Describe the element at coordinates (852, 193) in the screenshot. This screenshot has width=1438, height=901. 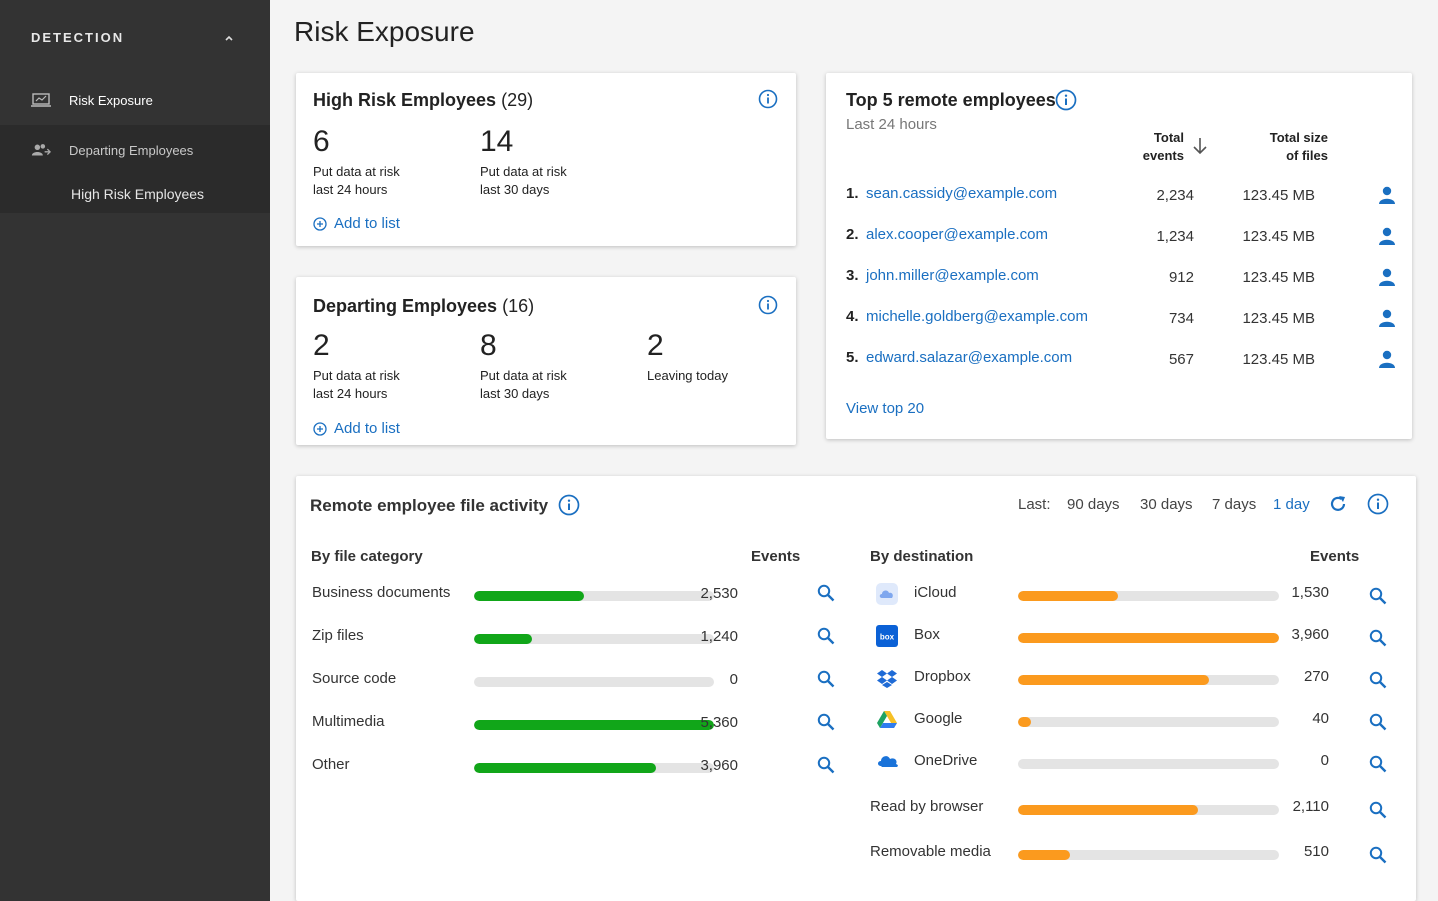
I see `row-rank: 1.` at that location.